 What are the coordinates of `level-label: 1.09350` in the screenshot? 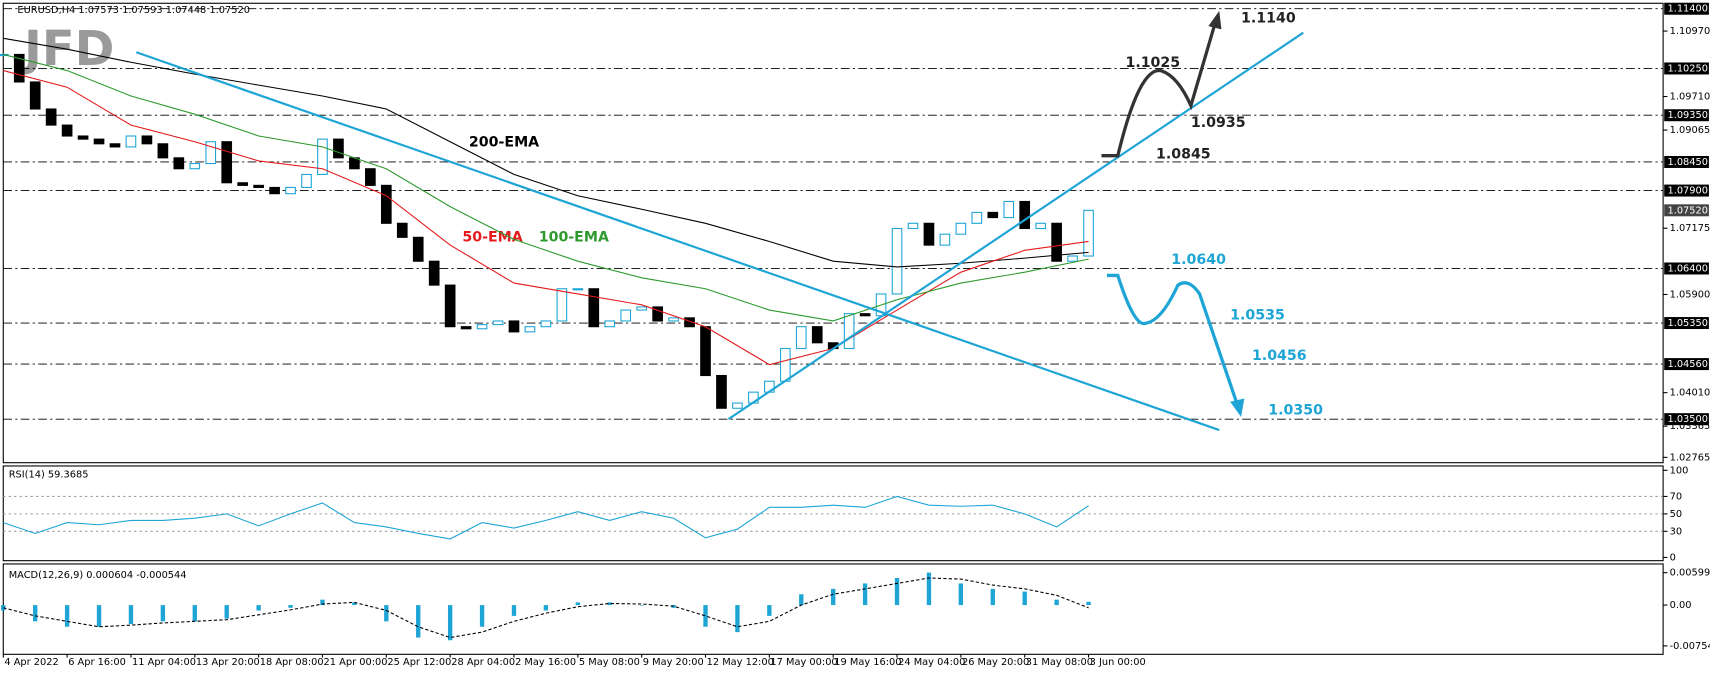 It's located at (1687, 115).